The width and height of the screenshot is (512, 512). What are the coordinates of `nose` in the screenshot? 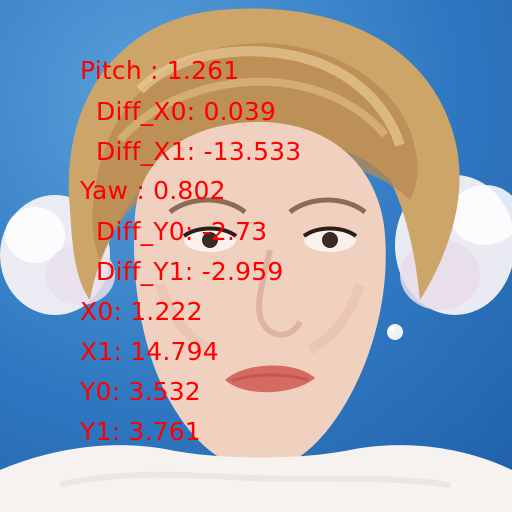 It's located at (279, 293).